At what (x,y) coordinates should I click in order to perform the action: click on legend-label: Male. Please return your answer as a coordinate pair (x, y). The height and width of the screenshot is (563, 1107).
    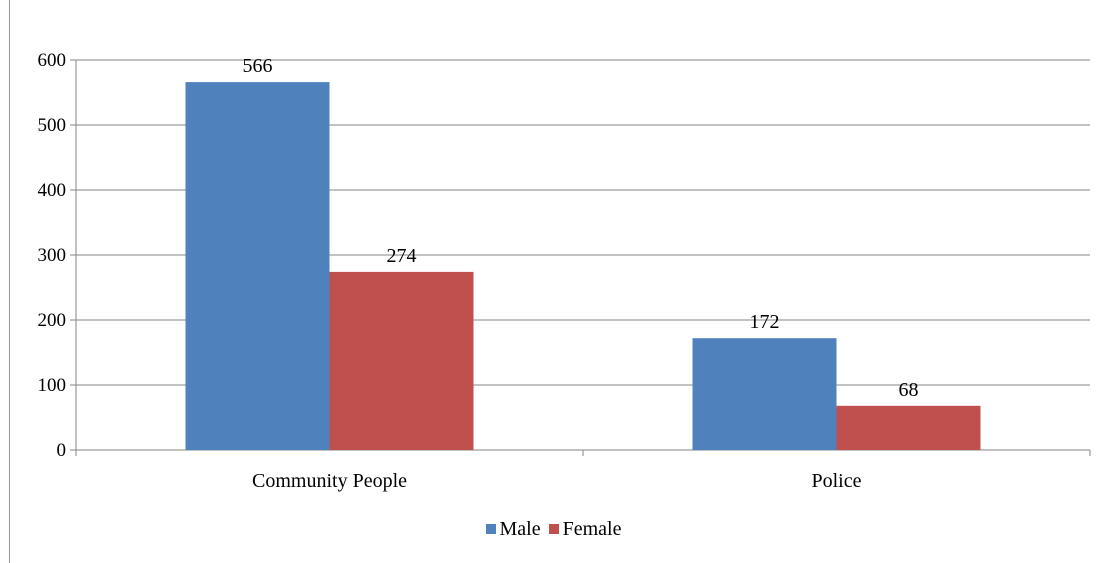
    Looking at the image, I should click on (520, 528).